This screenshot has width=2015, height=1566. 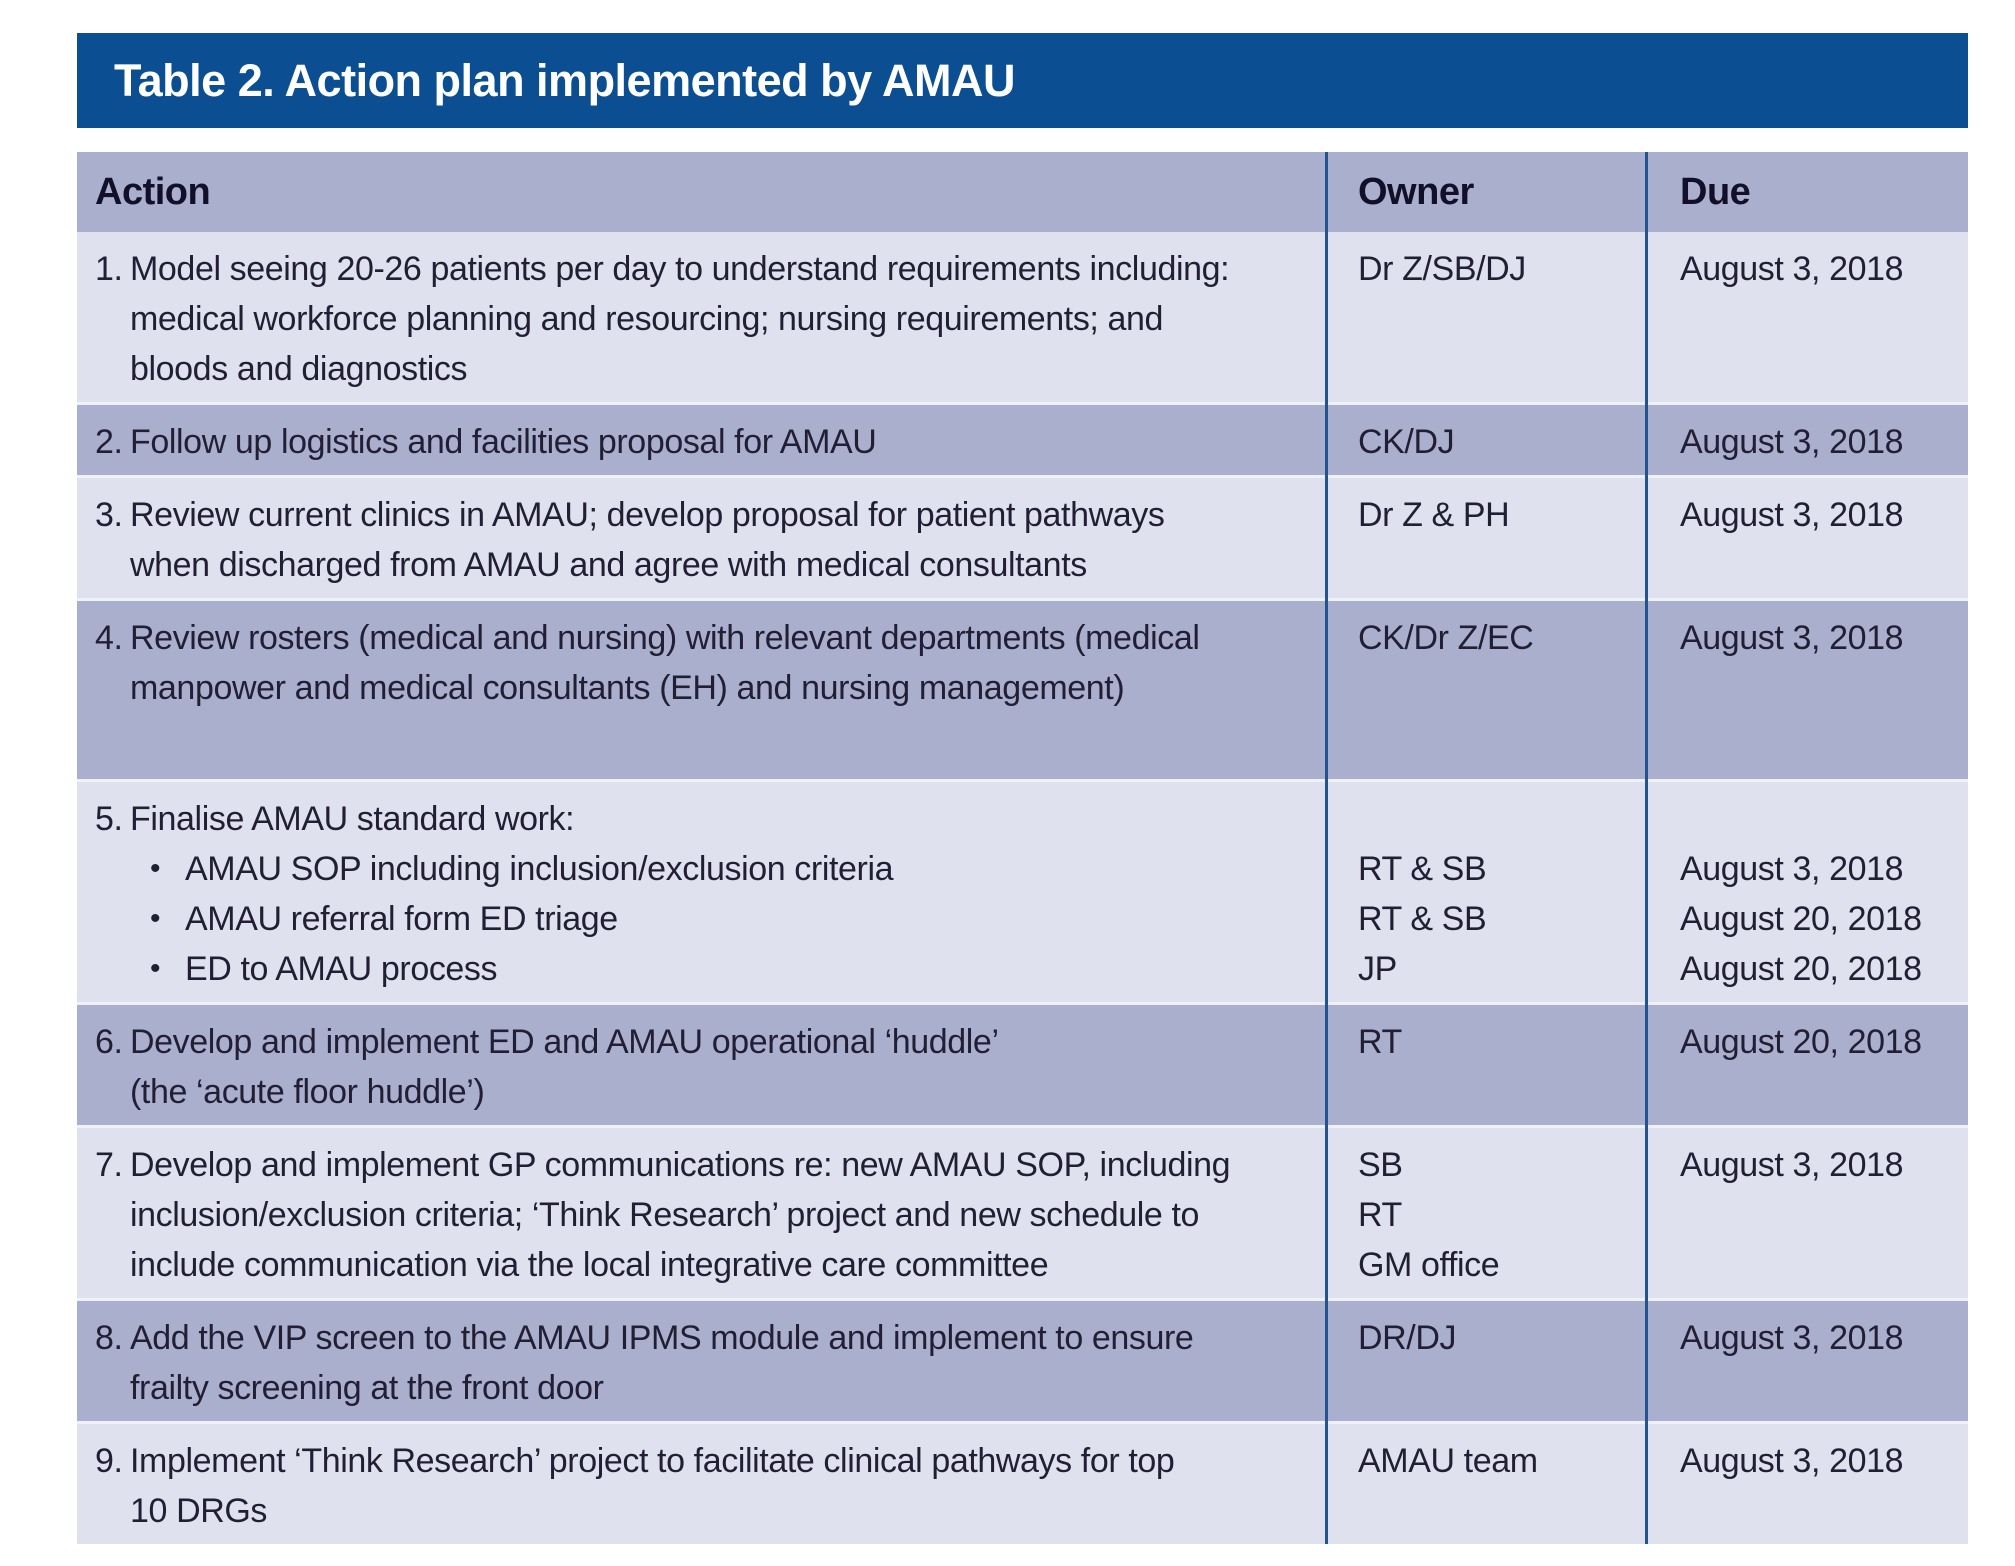 What do you see at coordinates (701, 819) in the screenshot?
I see `action-line: 5. Finalise AMAU standard work:` at bounding box center [701, 819].